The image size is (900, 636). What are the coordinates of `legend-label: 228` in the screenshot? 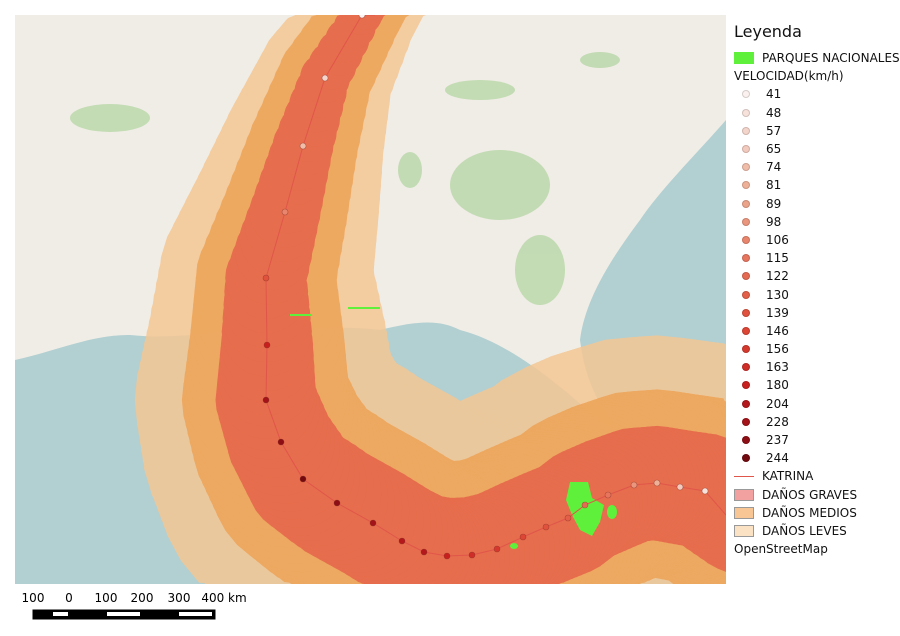 It's located at (777, 421).